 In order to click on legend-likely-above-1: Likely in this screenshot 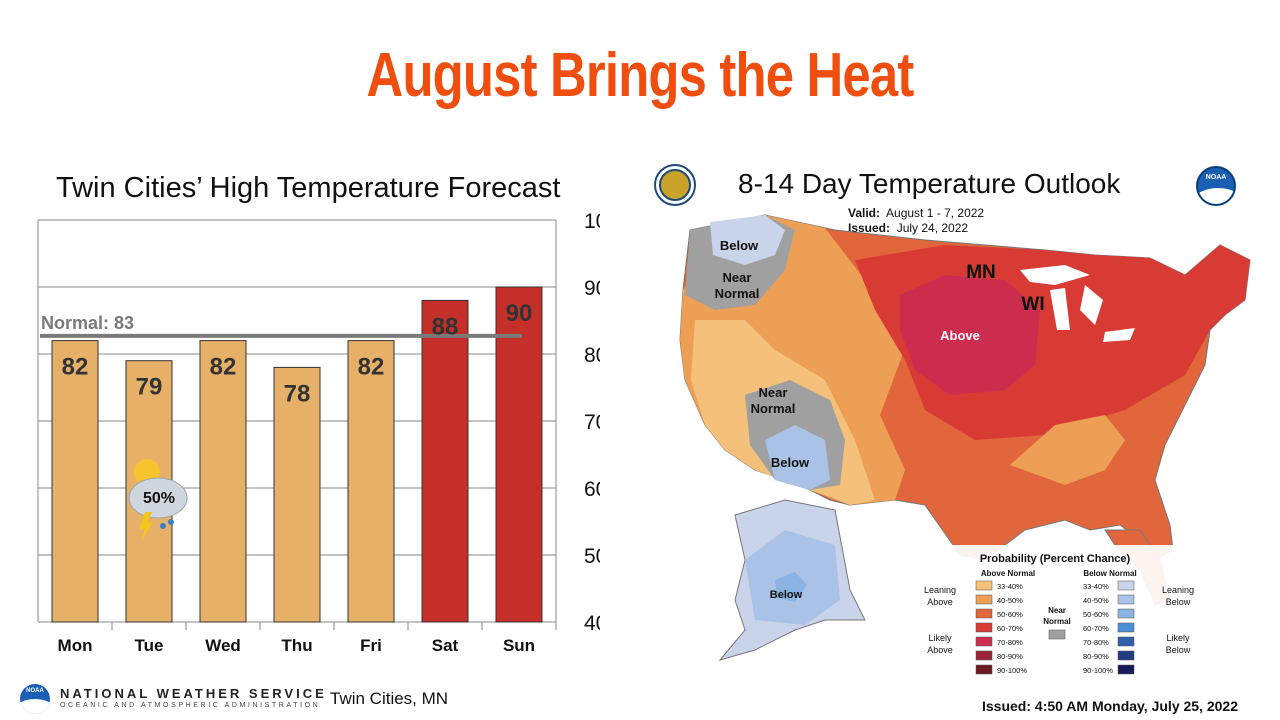, I will do `click(940, 638)`.